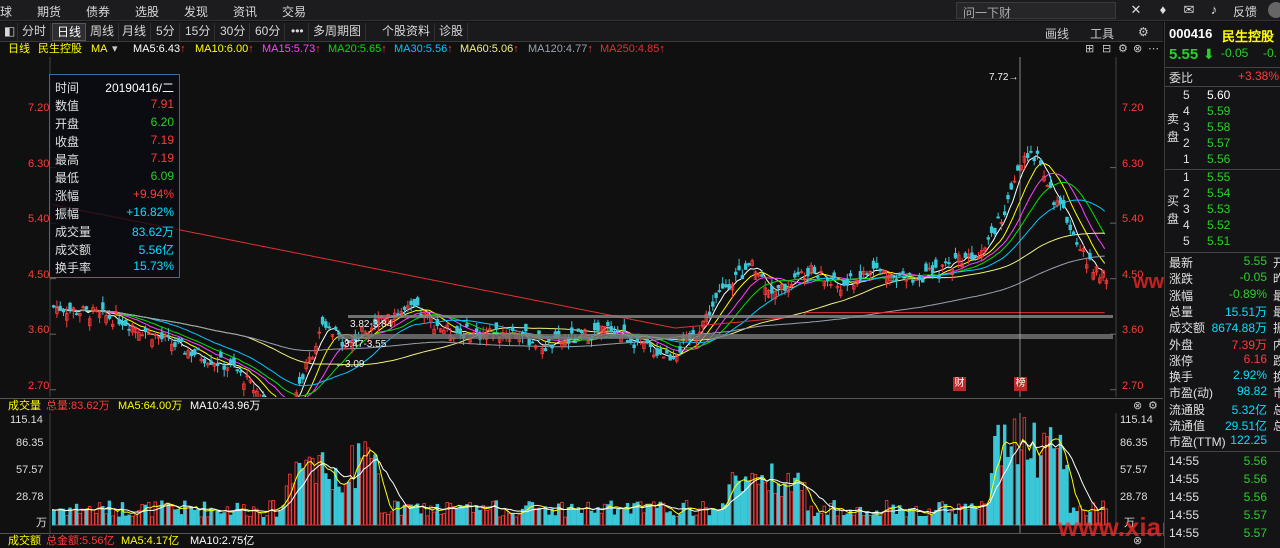 This screenshot has height=548, width=1280. Describe the element at coordinates (1057, 34) in the screenshot. I see `draw-line-button: 画线` at that location.